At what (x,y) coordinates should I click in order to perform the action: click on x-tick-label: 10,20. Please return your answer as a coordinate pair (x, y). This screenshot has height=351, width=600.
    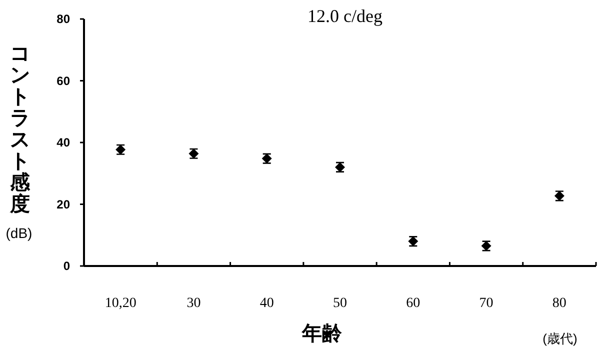
    Looking at the image, I should click on (120, 303).